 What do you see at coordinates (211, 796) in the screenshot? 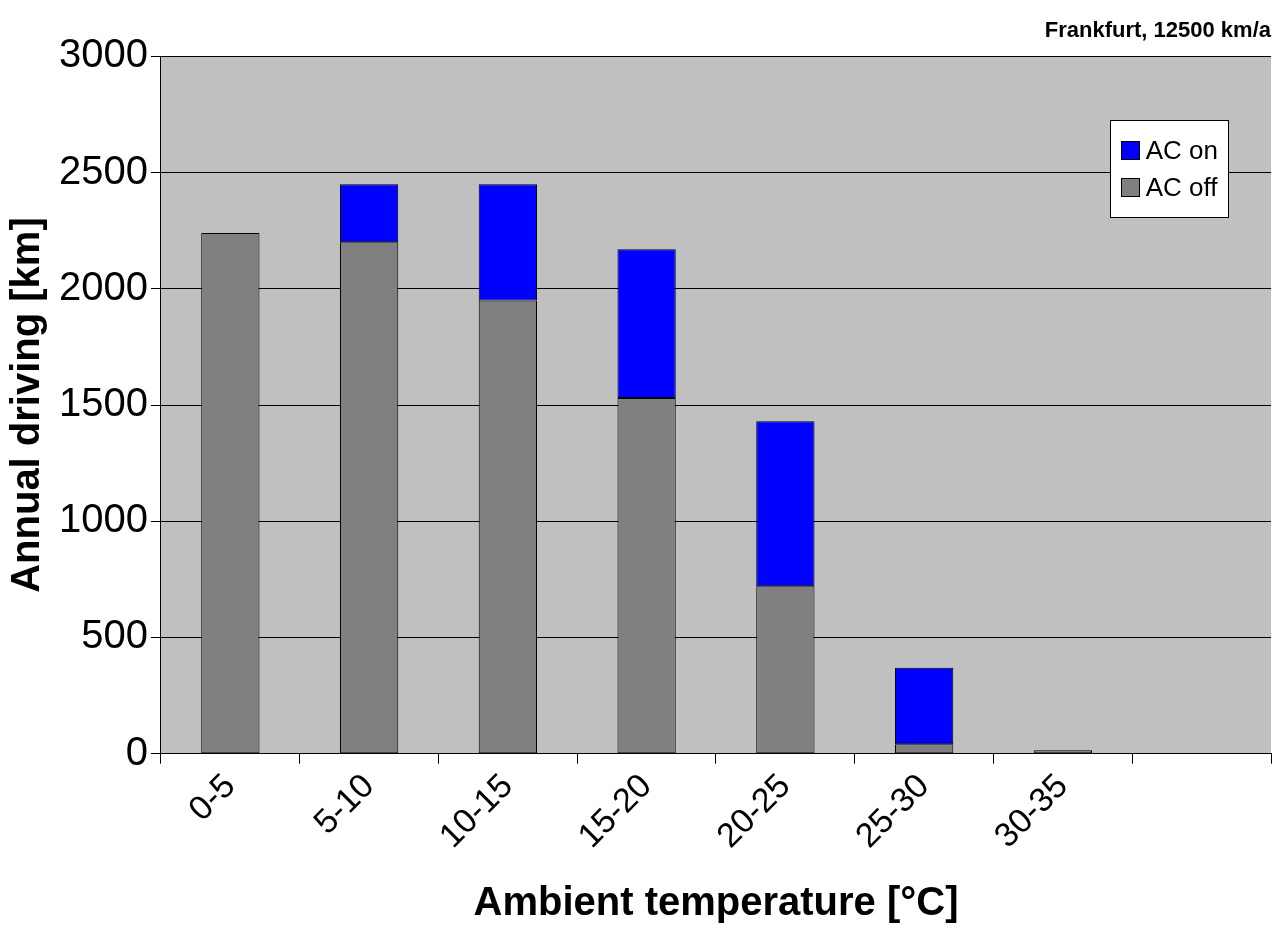
I see `x-tick-label: 0-5` at bounding box center [211, 796].